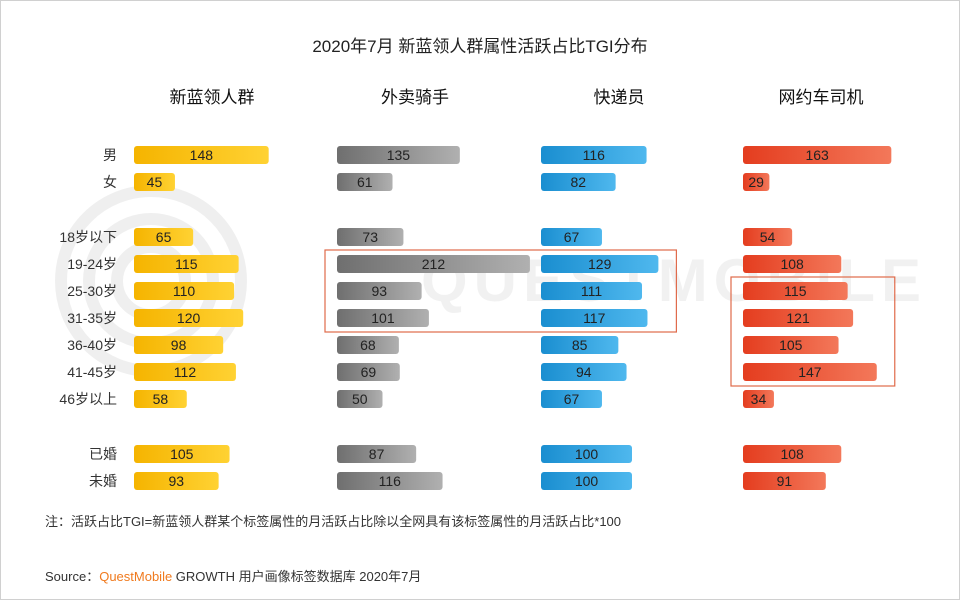  What do you see at coordinates (92, 345) in the screenshot?
I see `category-label: 36-40岁` at bounding box center [92, 345].